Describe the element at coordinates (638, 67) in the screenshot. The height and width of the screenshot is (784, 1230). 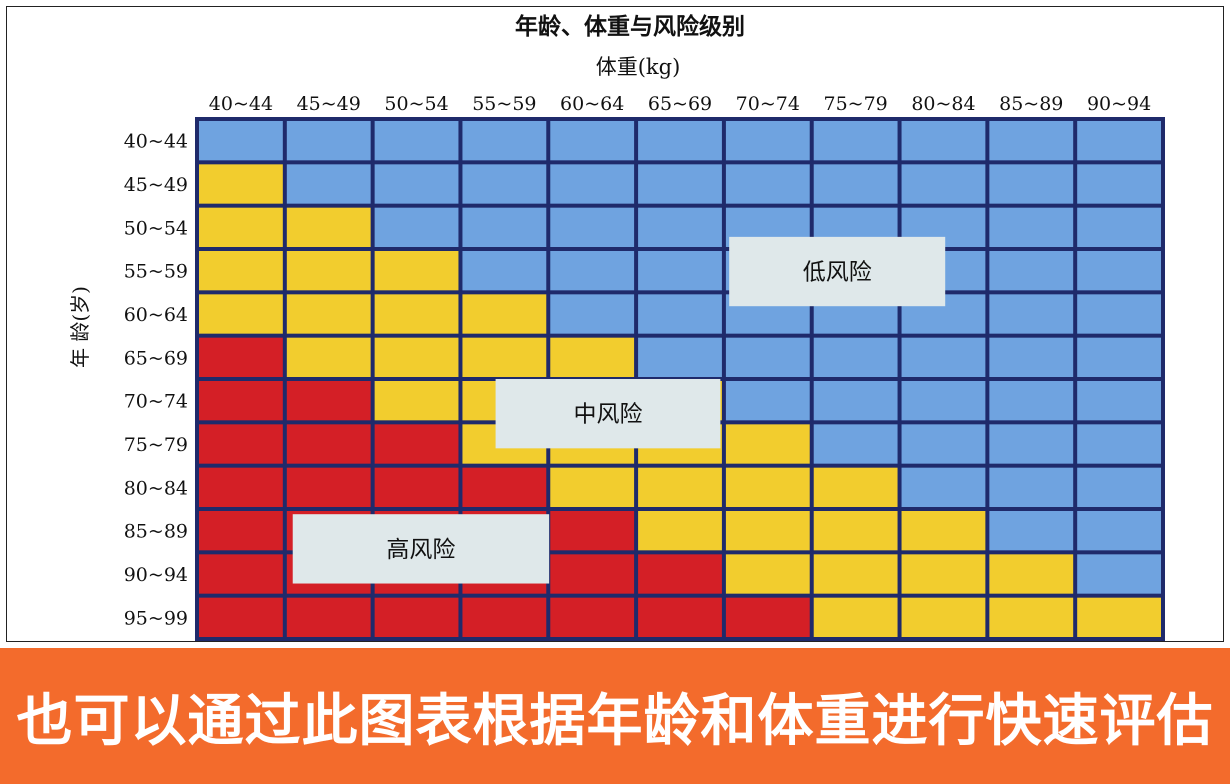
I see `x-axis-label: 体重(kg)` at that location.